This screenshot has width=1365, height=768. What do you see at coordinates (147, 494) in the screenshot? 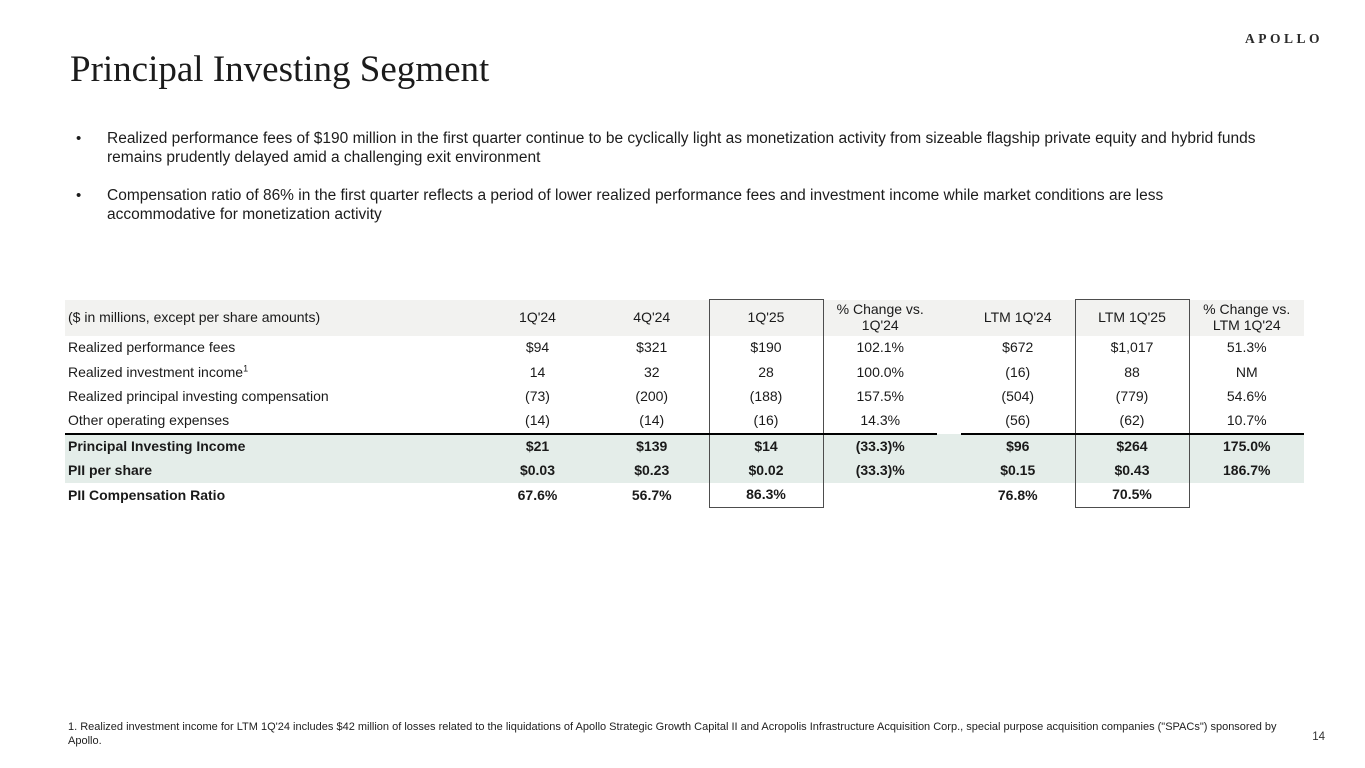
I see `row-label: PII Compensation Ratio` at bounding box center [147, 494].